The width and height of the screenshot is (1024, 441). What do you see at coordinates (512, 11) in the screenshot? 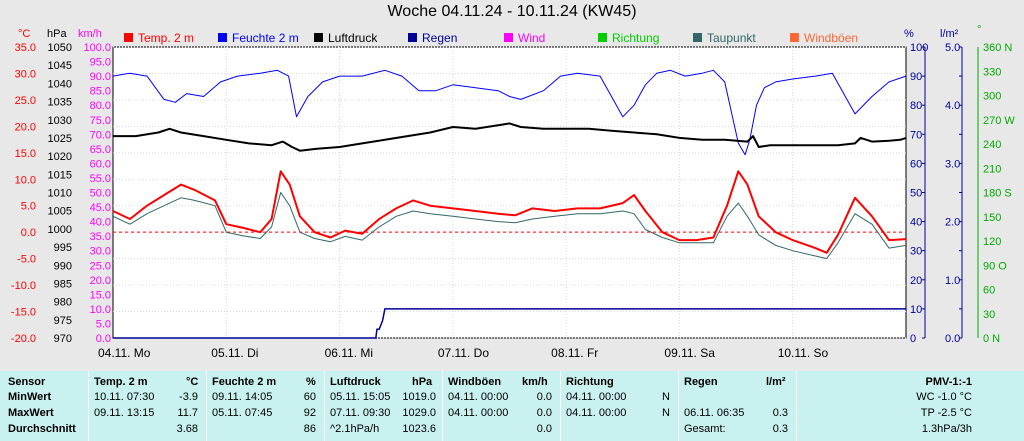
I see `chart-title: Woche 04.11.24 - 10.11.24 (KW45)` at bounding box center [512, 11].